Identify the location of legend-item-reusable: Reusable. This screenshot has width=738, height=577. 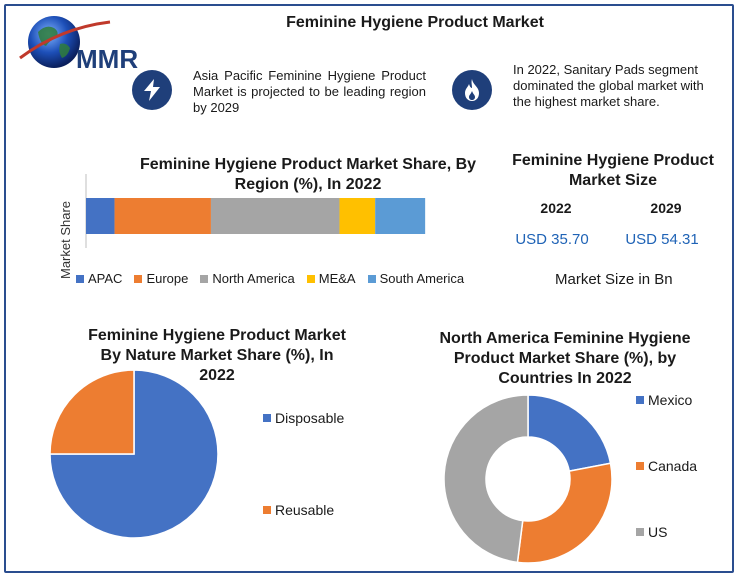
(298, 510).